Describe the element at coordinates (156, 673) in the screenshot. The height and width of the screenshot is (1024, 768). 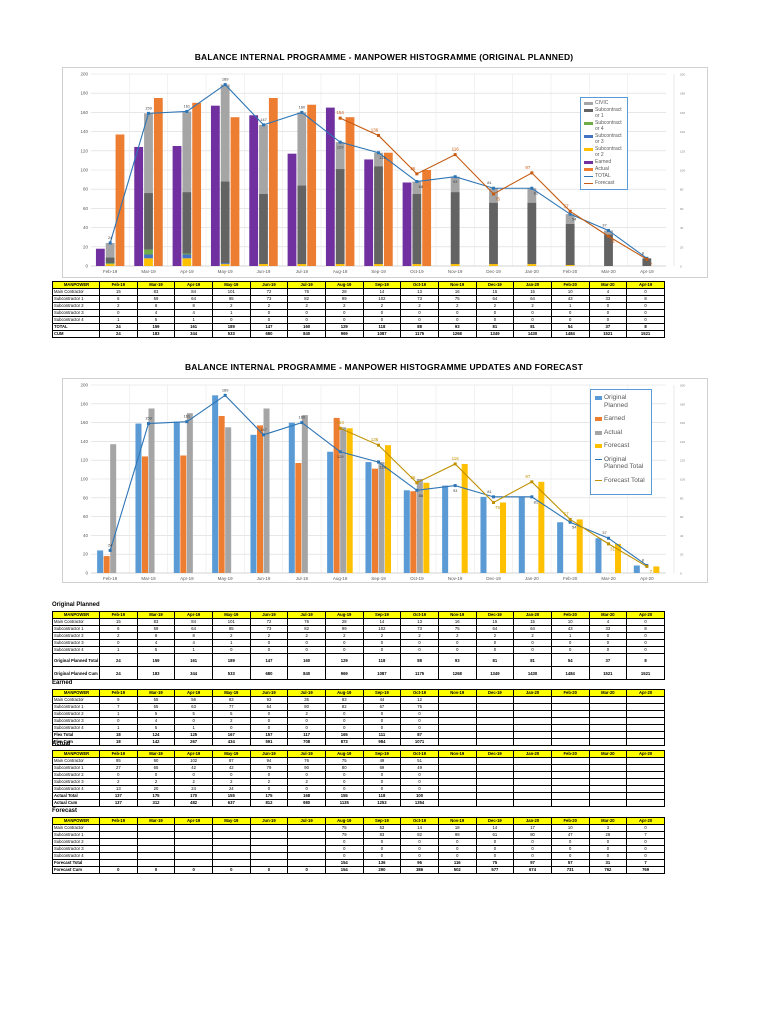
I see `table-cell: 183` at that location.